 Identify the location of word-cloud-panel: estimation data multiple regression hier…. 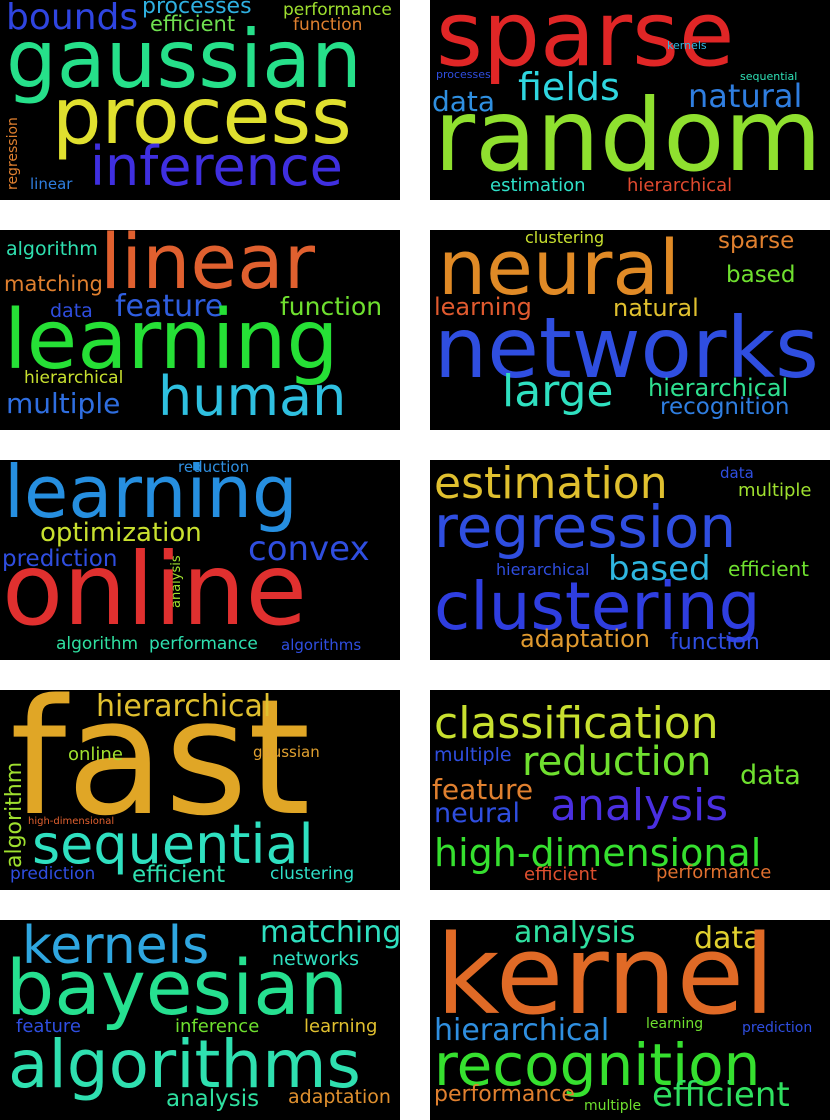
(630, 560).